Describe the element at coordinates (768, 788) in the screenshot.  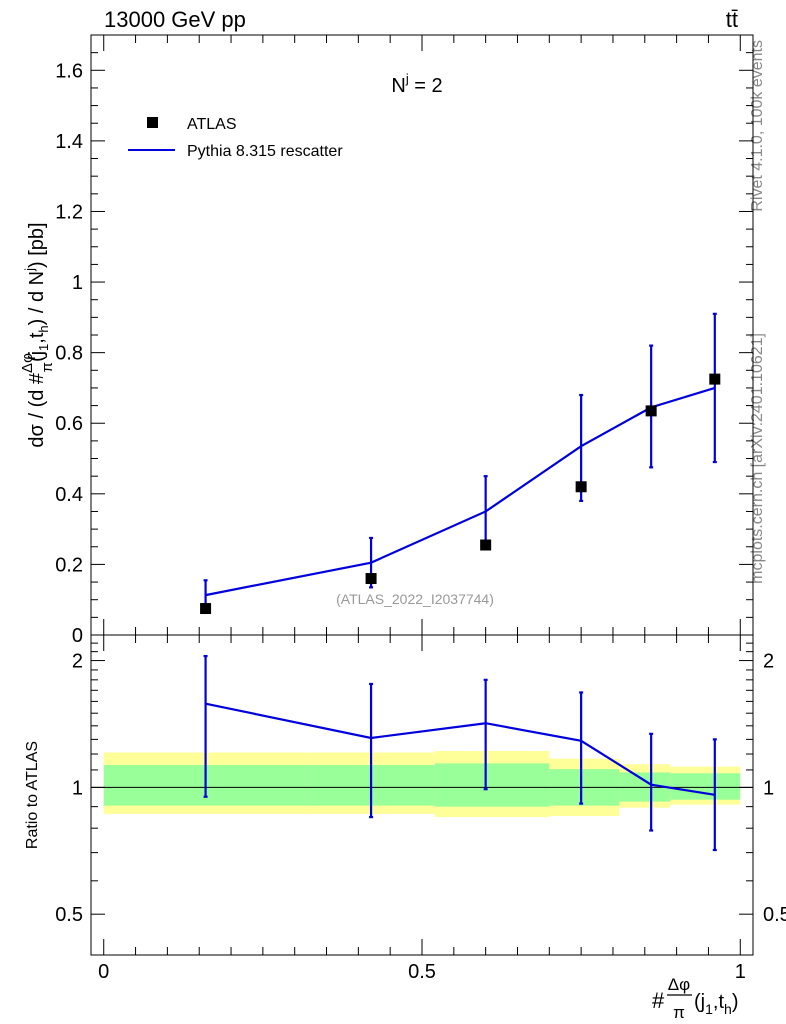
I see `ratio-y-tick-label-right: 1` at that location.